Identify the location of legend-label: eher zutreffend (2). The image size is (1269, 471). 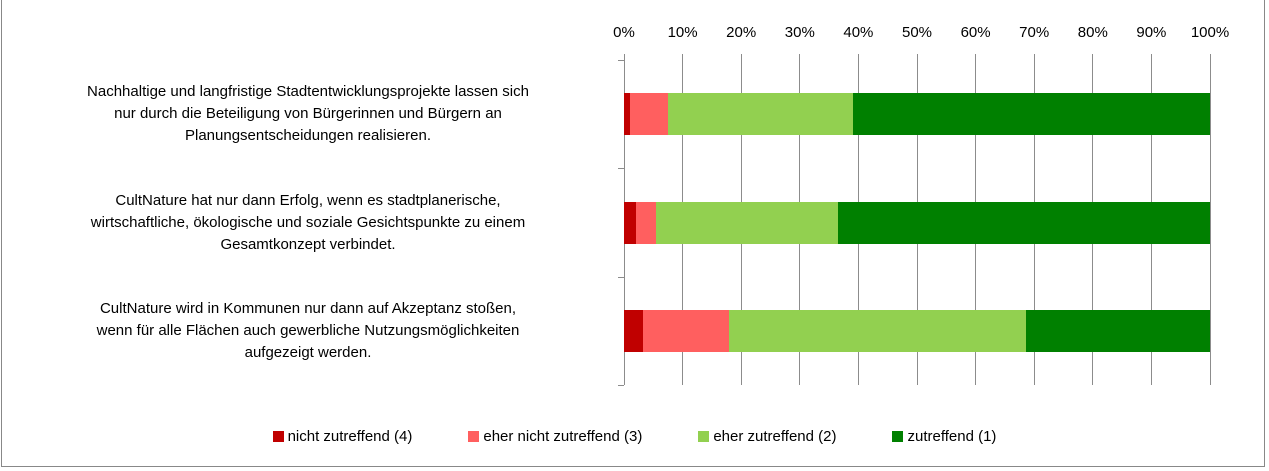
(775, 436).